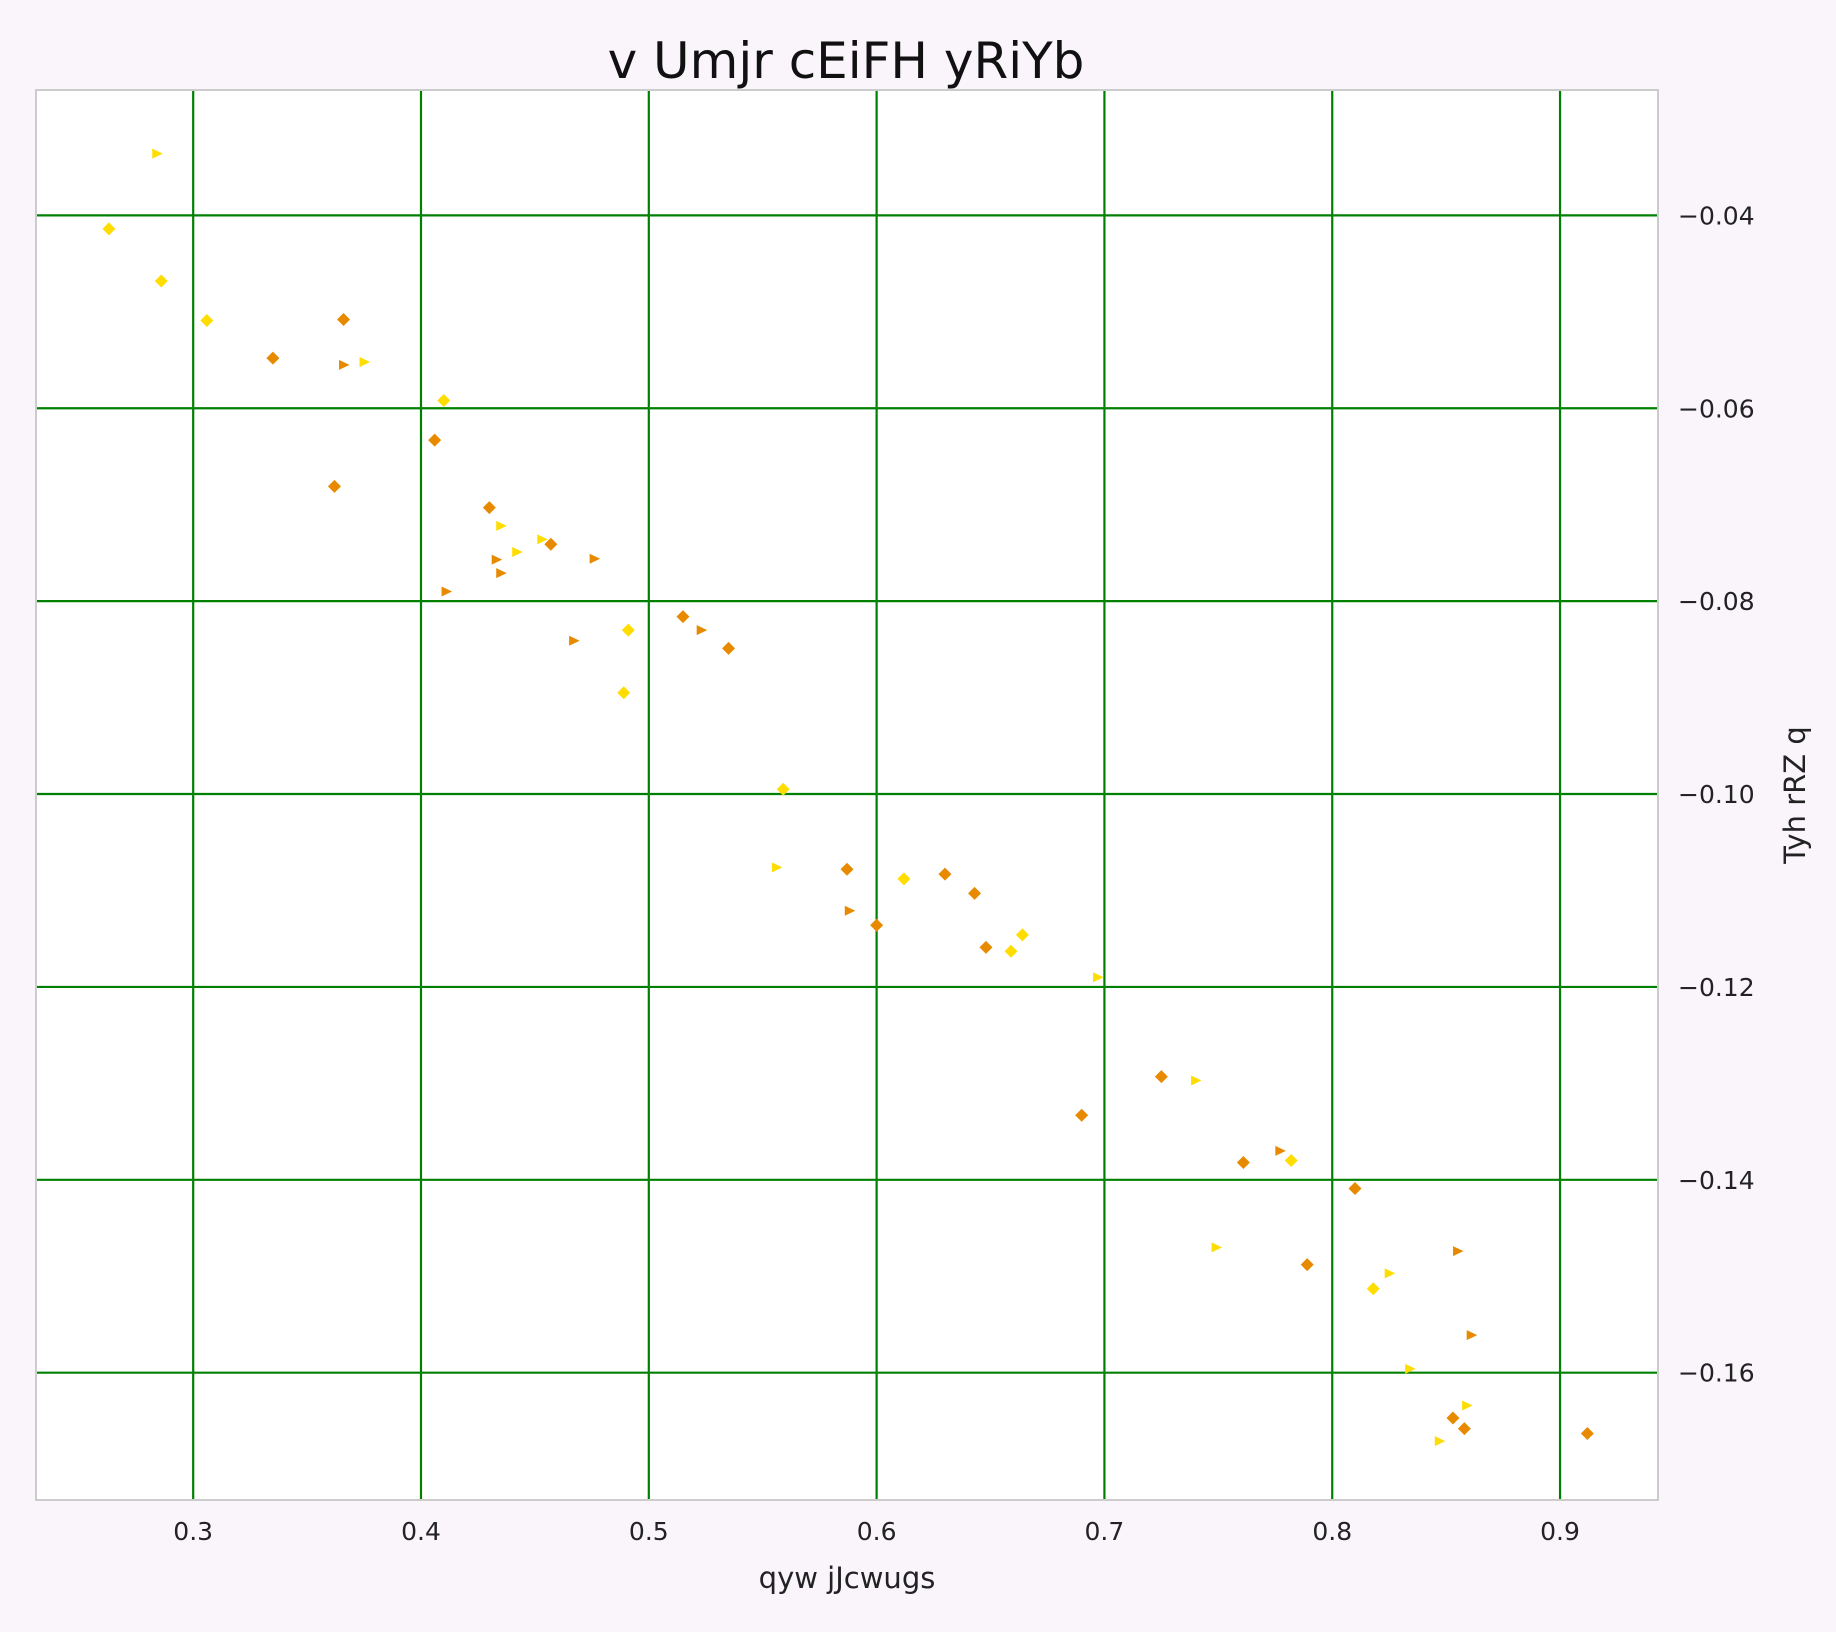 This screenshot has width=1836, height=1632. I want to click on x-tick-label: 0.6, so click(877, 1531).